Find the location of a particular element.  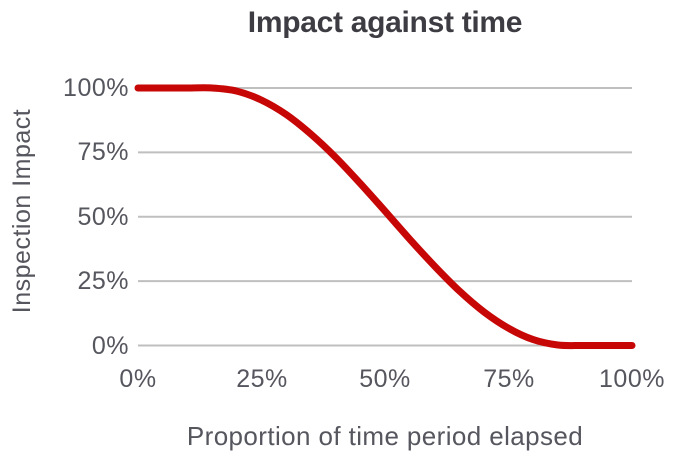

y-tick-label: 25% is located at coordinates (103, 281).